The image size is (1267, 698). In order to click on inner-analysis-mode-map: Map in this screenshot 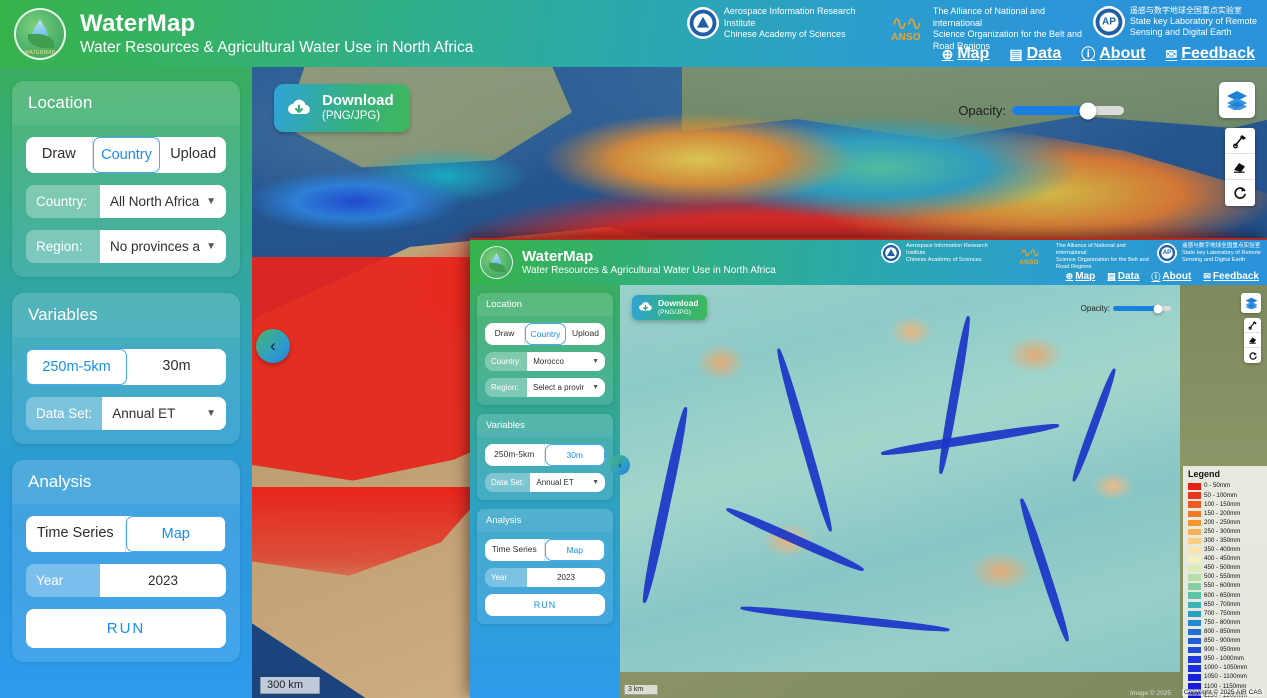, I will do `click(574, 550)`.